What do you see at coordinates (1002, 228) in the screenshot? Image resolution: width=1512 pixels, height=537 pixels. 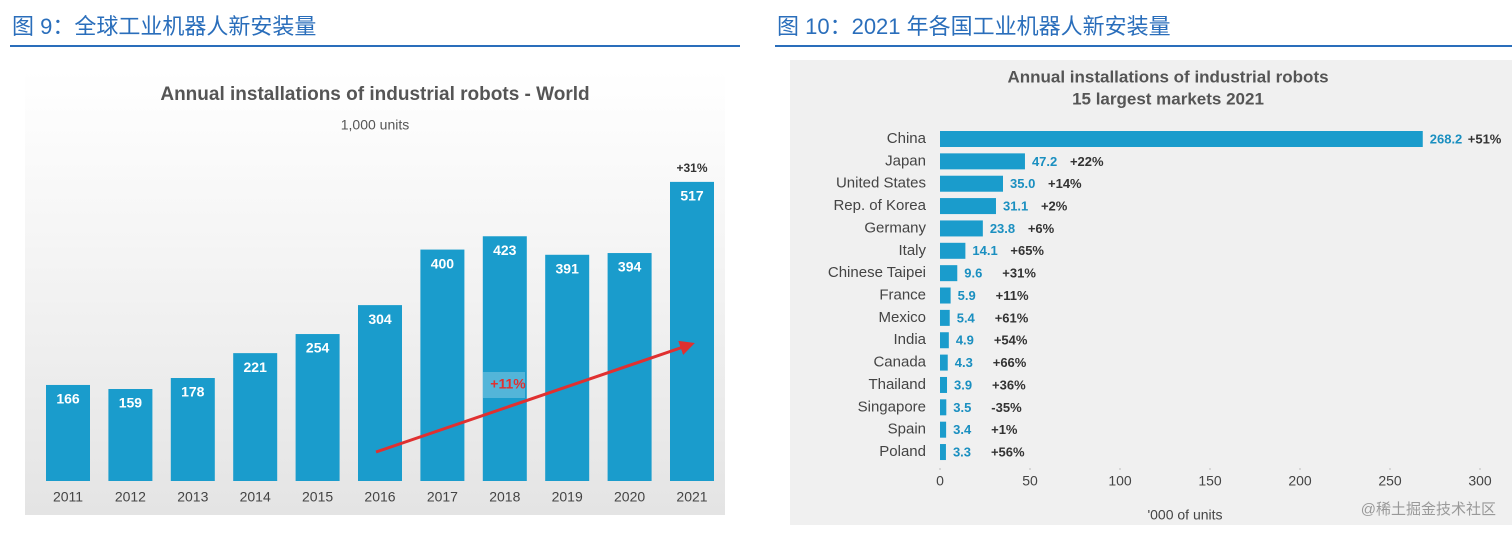 I see `value-label: 23.8` at bounding box center [1002, 228].